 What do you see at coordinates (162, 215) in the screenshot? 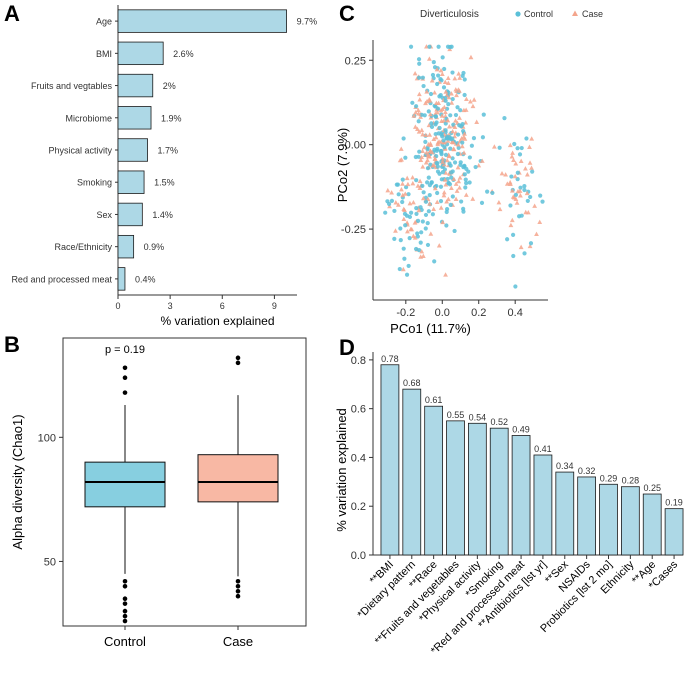
I see `a-data-label: 1.4%` at bounding box center [162, 215].